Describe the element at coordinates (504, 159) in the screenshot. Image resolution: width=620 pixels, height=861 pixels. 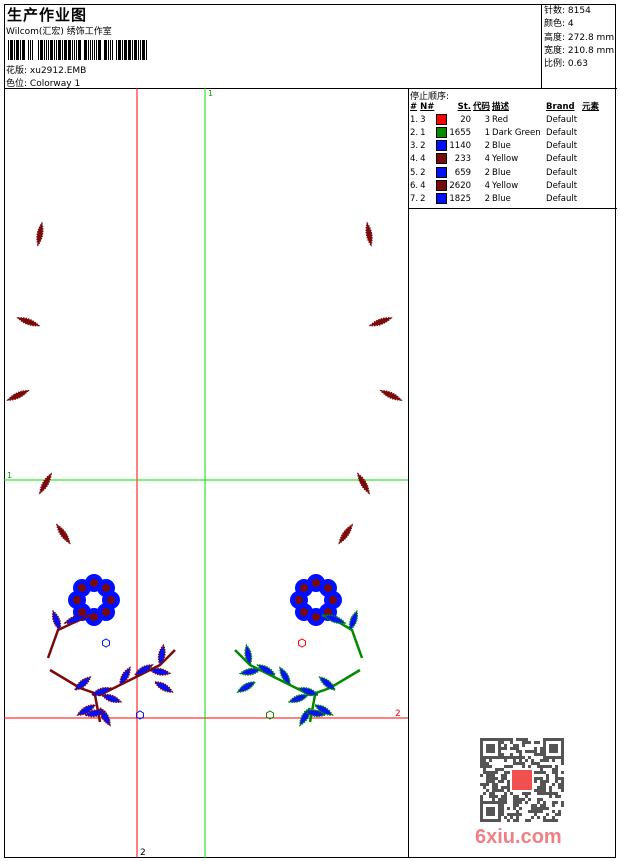
I see `table-row: 4. 4 233 4 Yellow Default` at that location.